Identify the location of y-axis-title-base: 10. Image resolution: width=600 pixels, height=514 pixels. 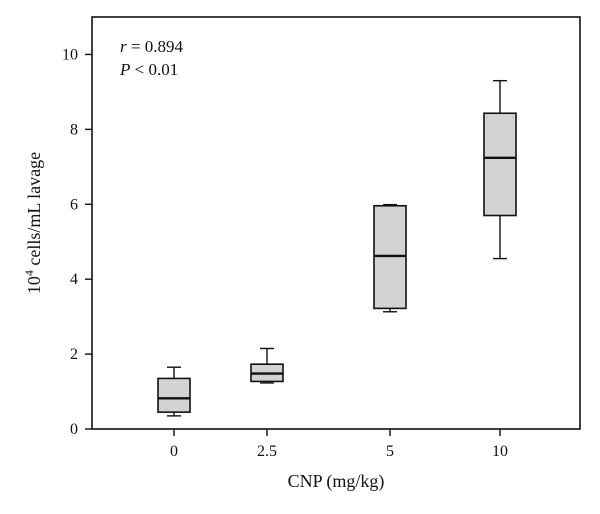
(34, 285).